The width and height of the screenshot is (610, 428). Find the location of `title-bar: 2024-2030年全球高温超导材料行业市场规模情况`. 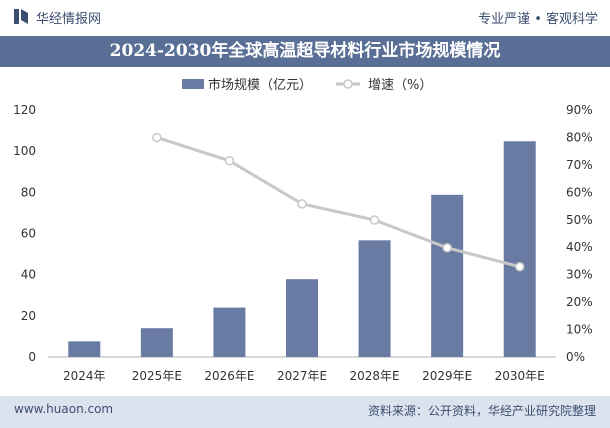

title-bar: 2024-2030年全球高温超导材料行业市场规模情况 is located at coordinates (305, 51).